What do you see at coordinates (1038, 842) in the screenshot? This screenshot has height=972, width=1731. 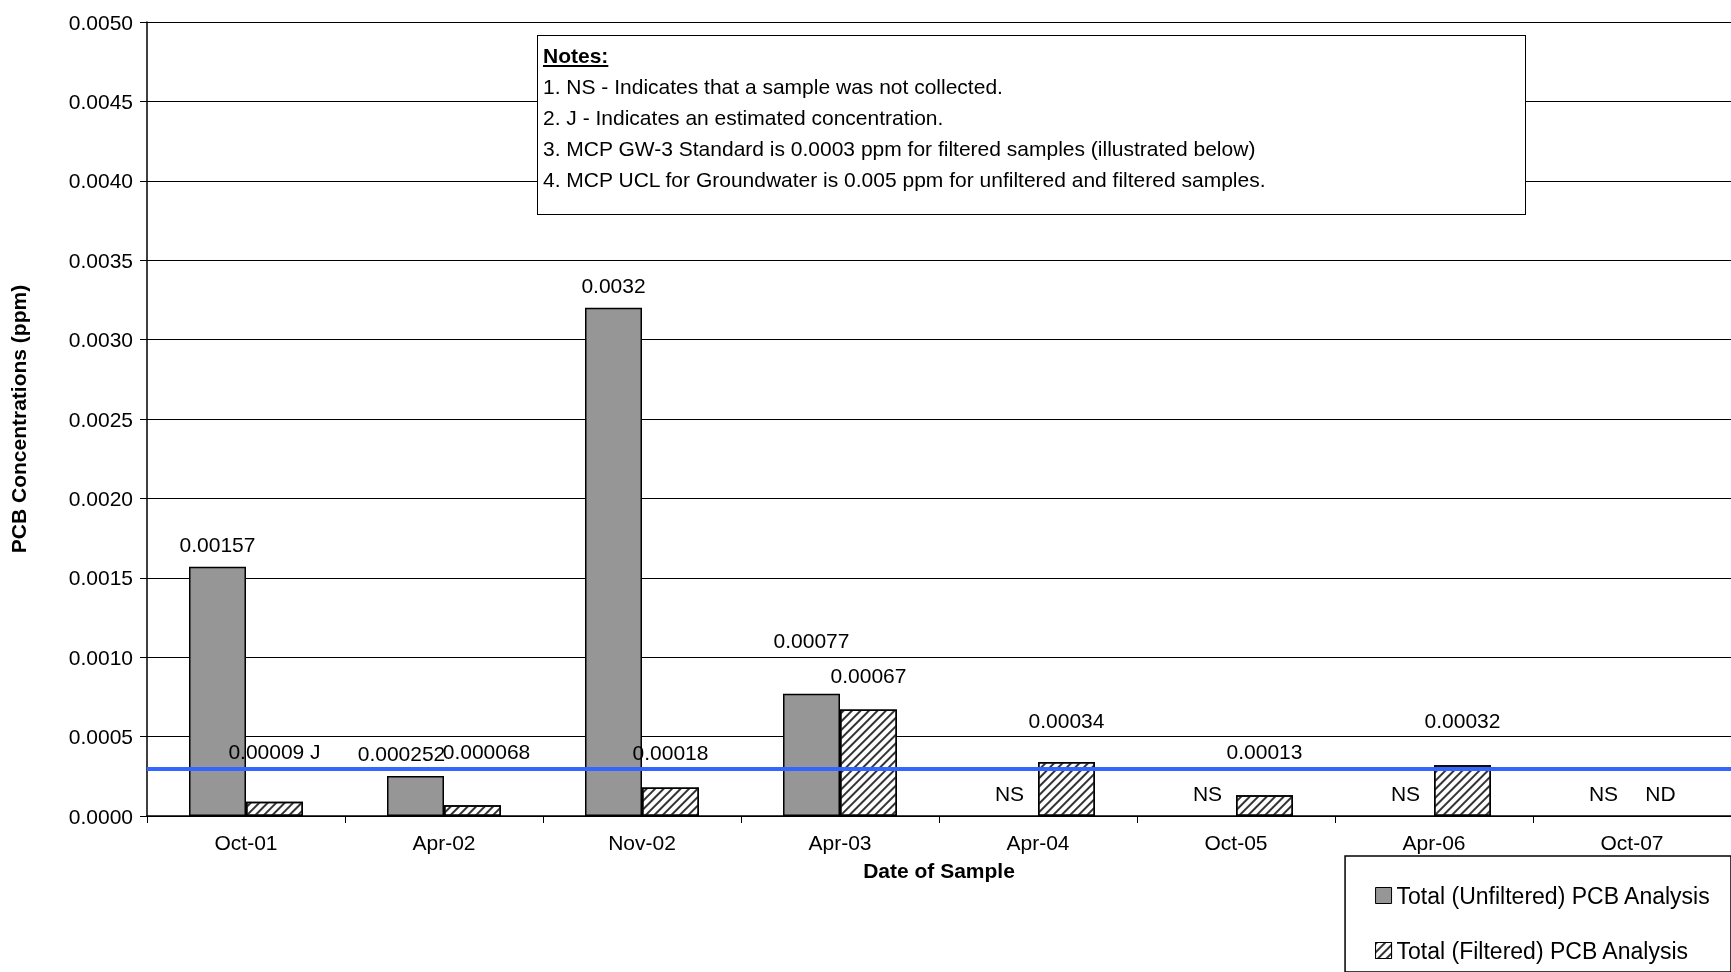 I see `x-tick-label: Apr-04` at bounding box center [1038, 842].